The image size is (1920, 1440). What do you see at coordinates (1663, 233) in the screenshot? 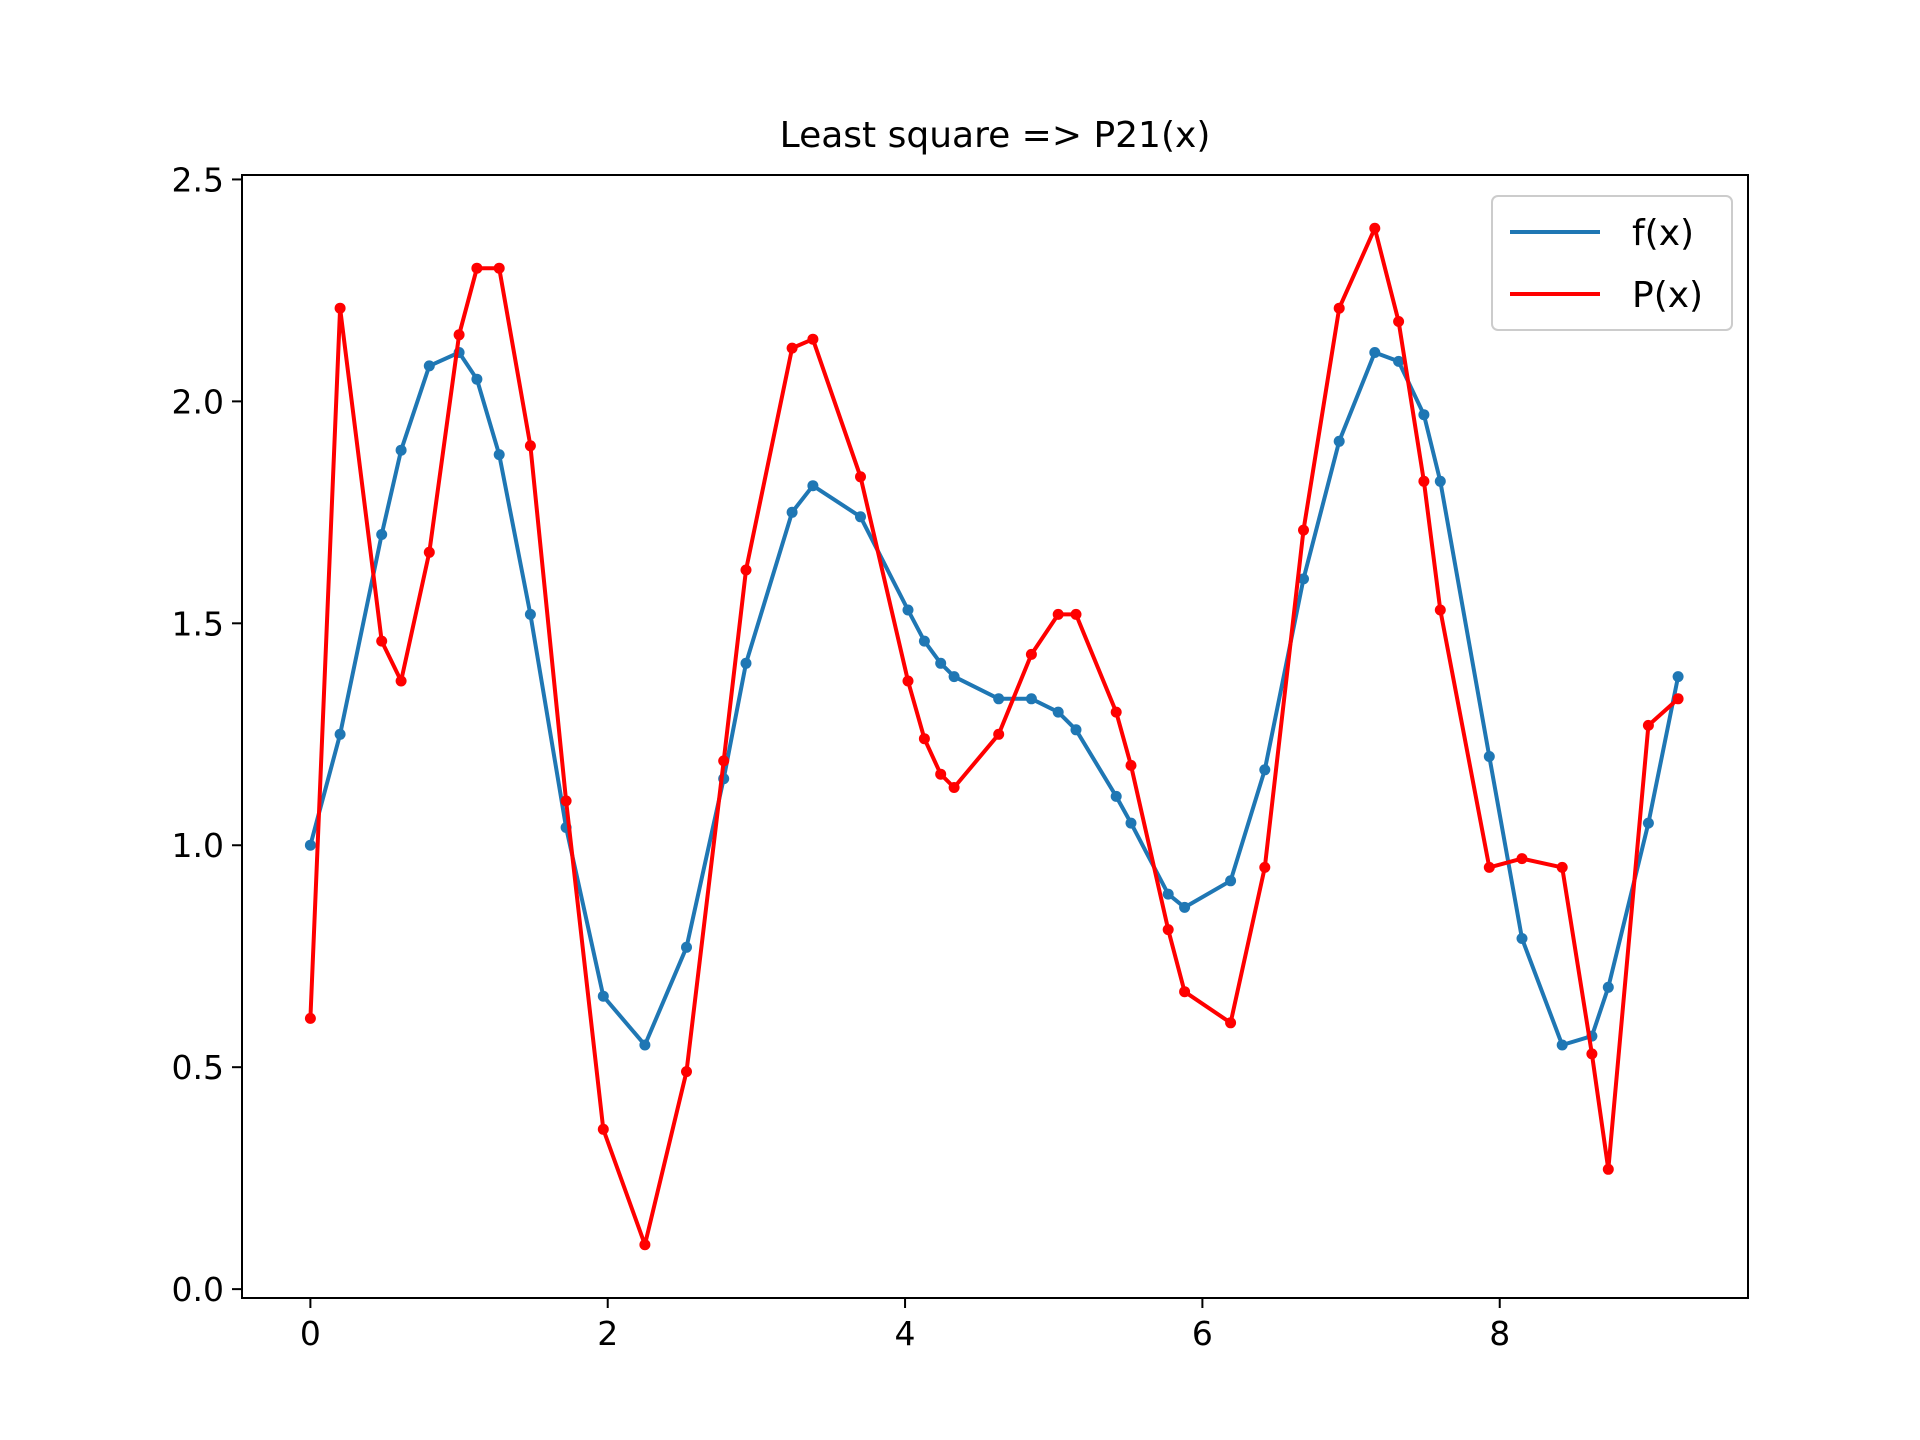
I see `legend-label: f(x)` at bounding box center [1663, 233].